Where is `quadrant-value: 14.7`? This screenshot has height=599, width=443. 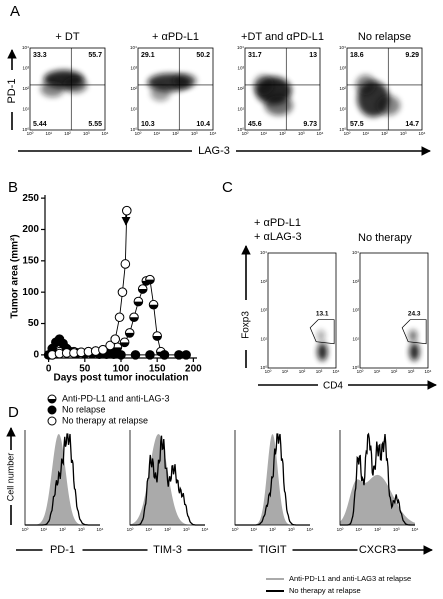
quadrant-value: 14.7 is located at coordinates (412, 124).